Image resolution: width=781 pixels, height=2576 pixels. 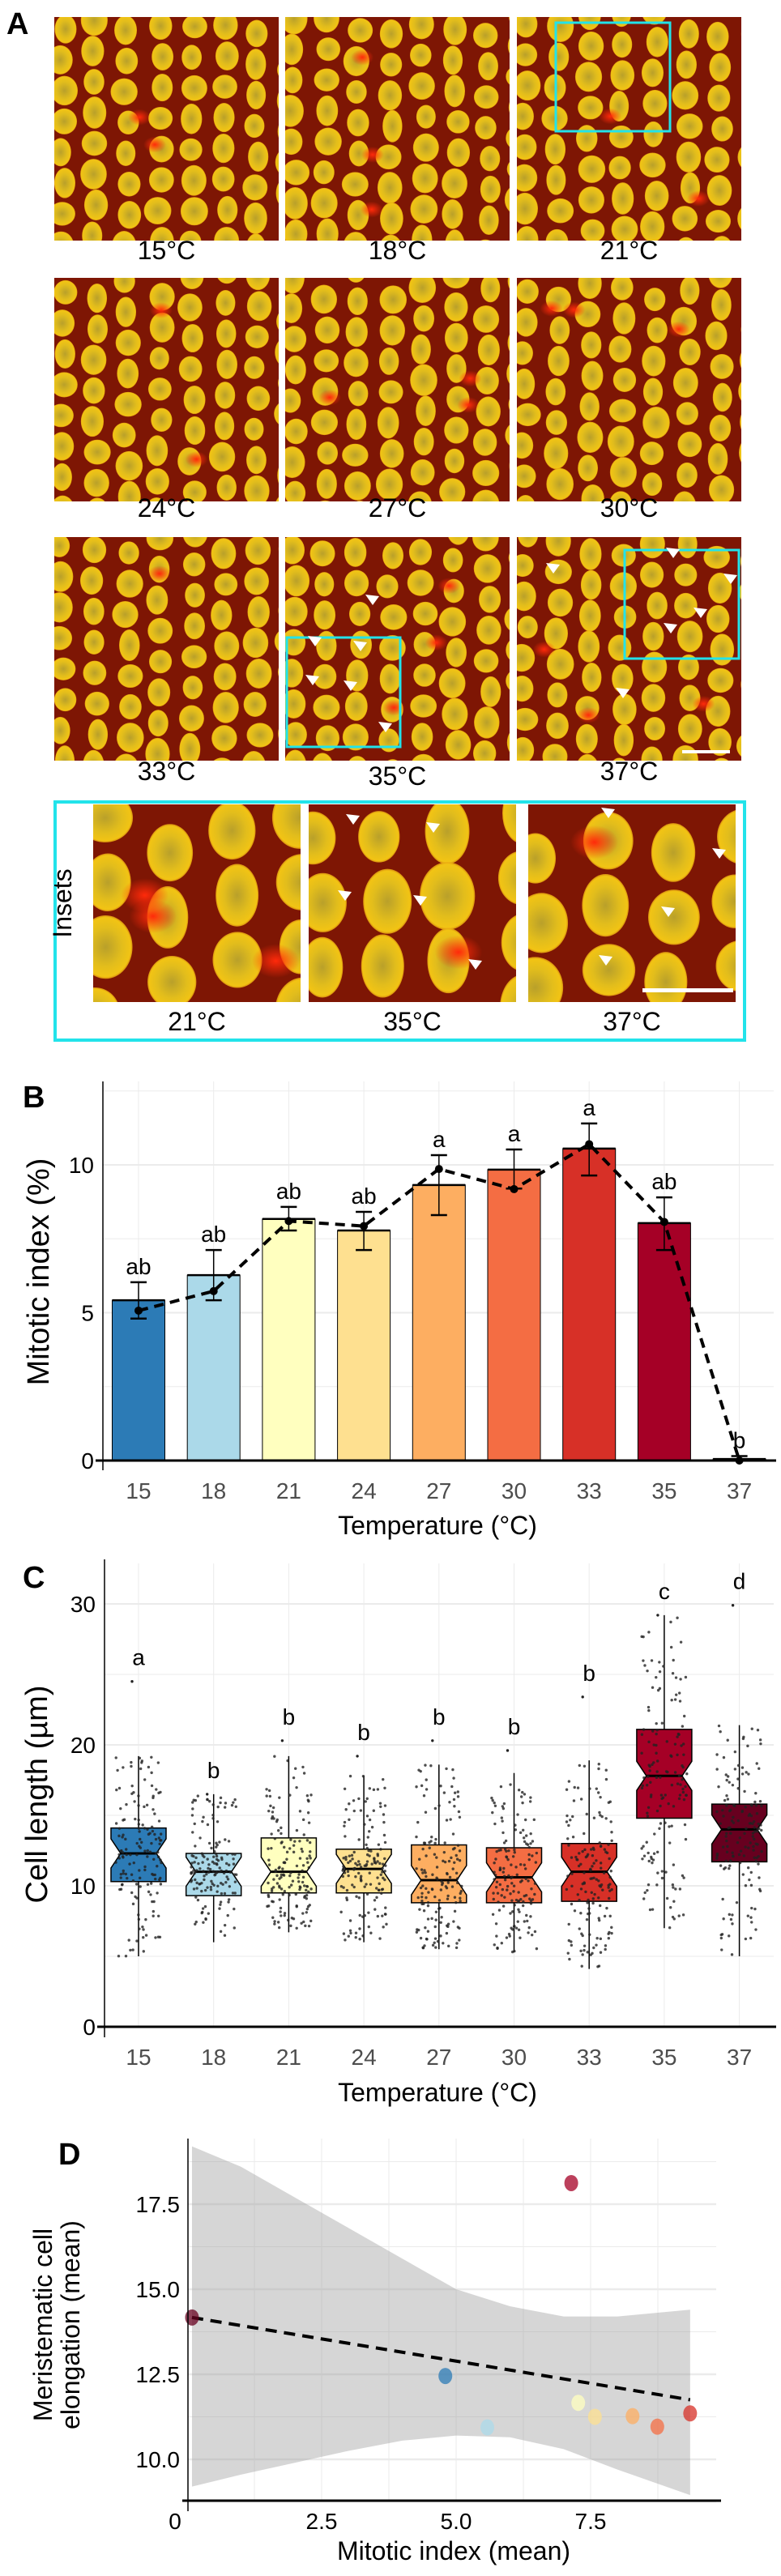 What do you see at coordinates (37, 1795) in the screenshot?
I see `y-axis-title: Cell length (µm)` at bounding box center [37, 1795].